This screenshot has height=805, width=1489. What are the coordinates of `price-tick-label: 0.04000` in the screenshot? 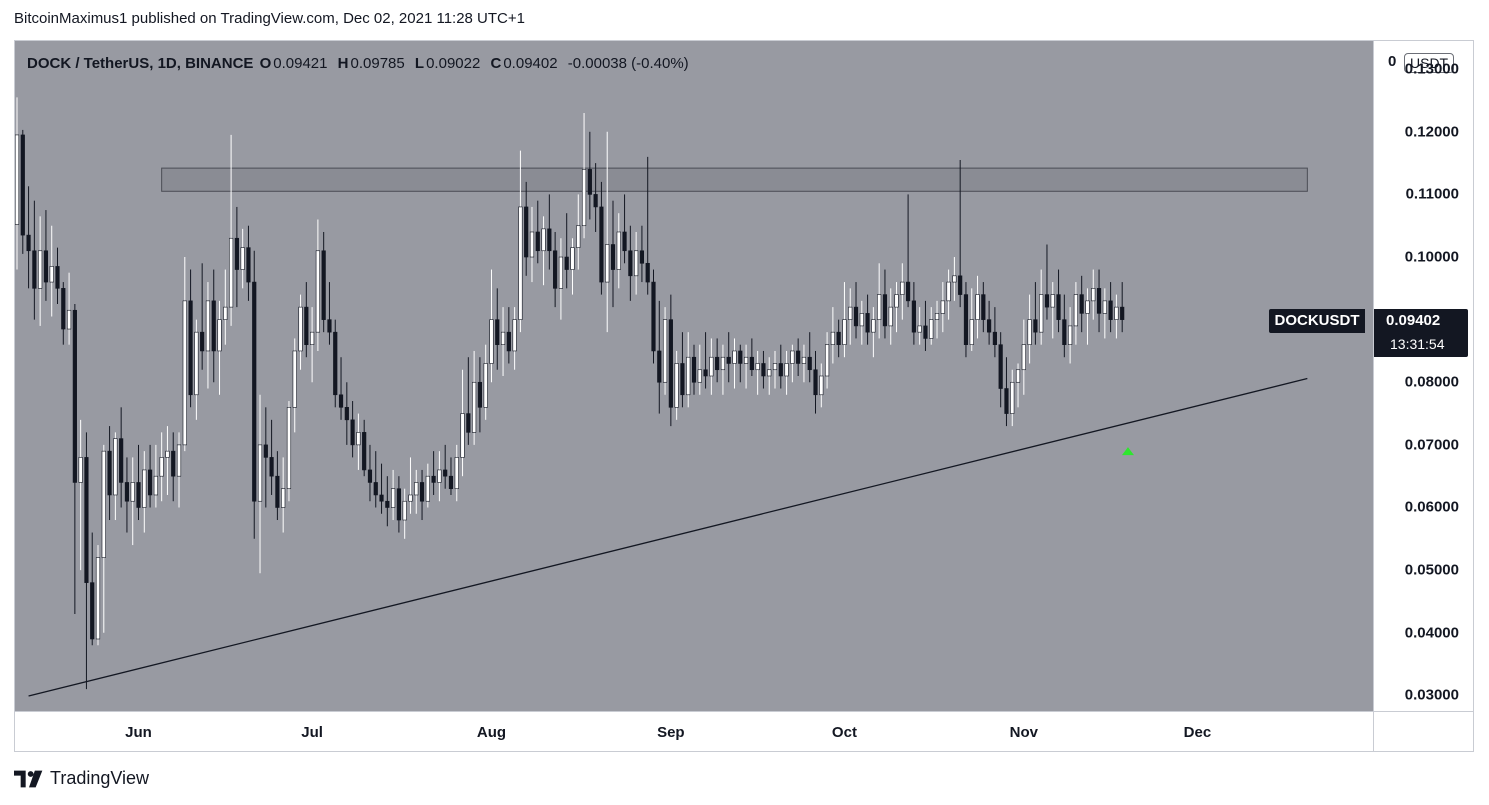 It's located at (1431, 633).